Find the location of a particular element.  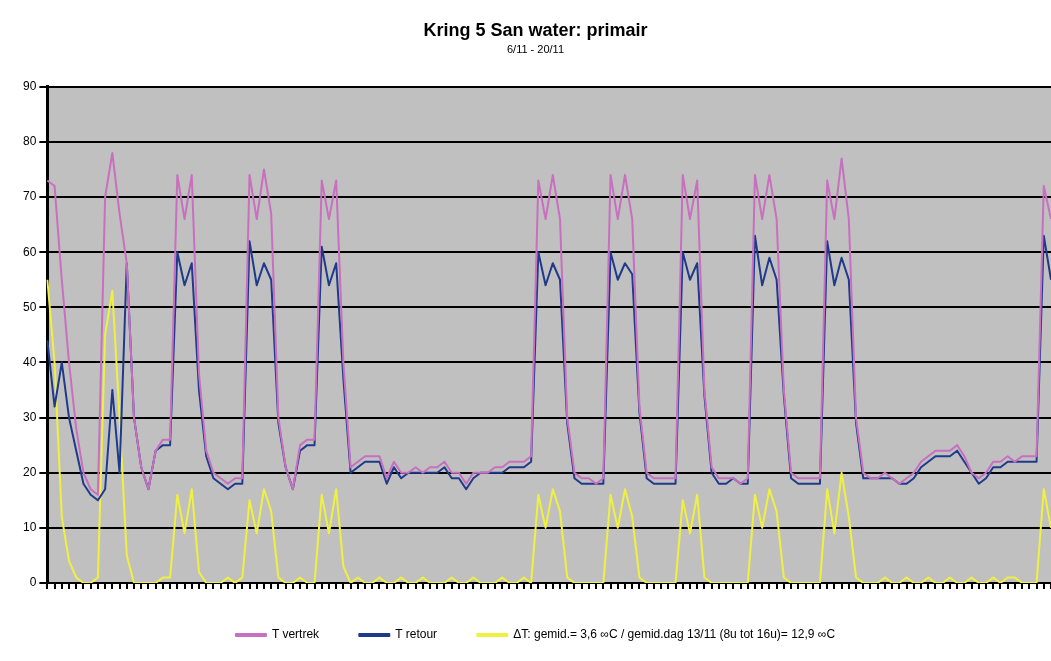

y-tick-label: 70 is located at coordinates (29, 196).